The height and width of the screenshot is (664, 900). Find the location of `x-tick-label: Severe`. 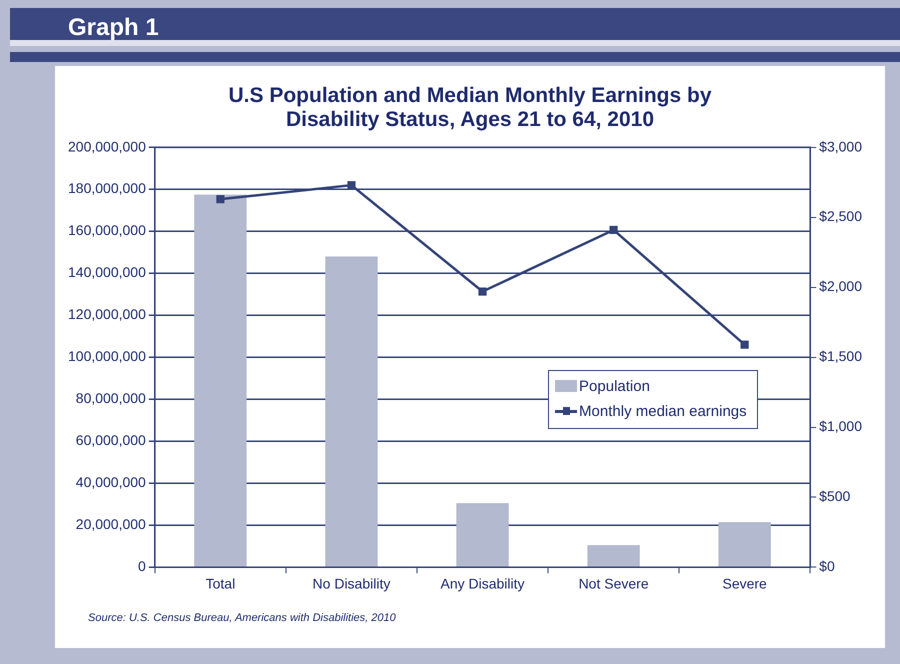

x-tick-label: Severe is located at coordinates (745, 583).